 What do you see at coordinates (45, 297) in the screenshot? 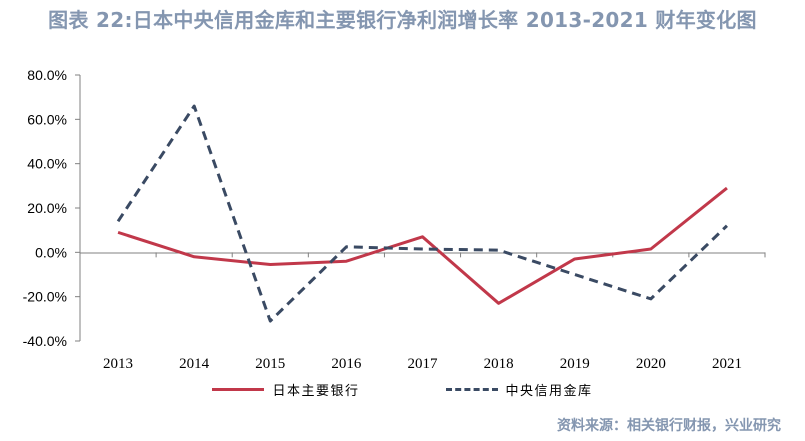
I see `y-tick-label: -20.0%` at bounding box center [45, 297].